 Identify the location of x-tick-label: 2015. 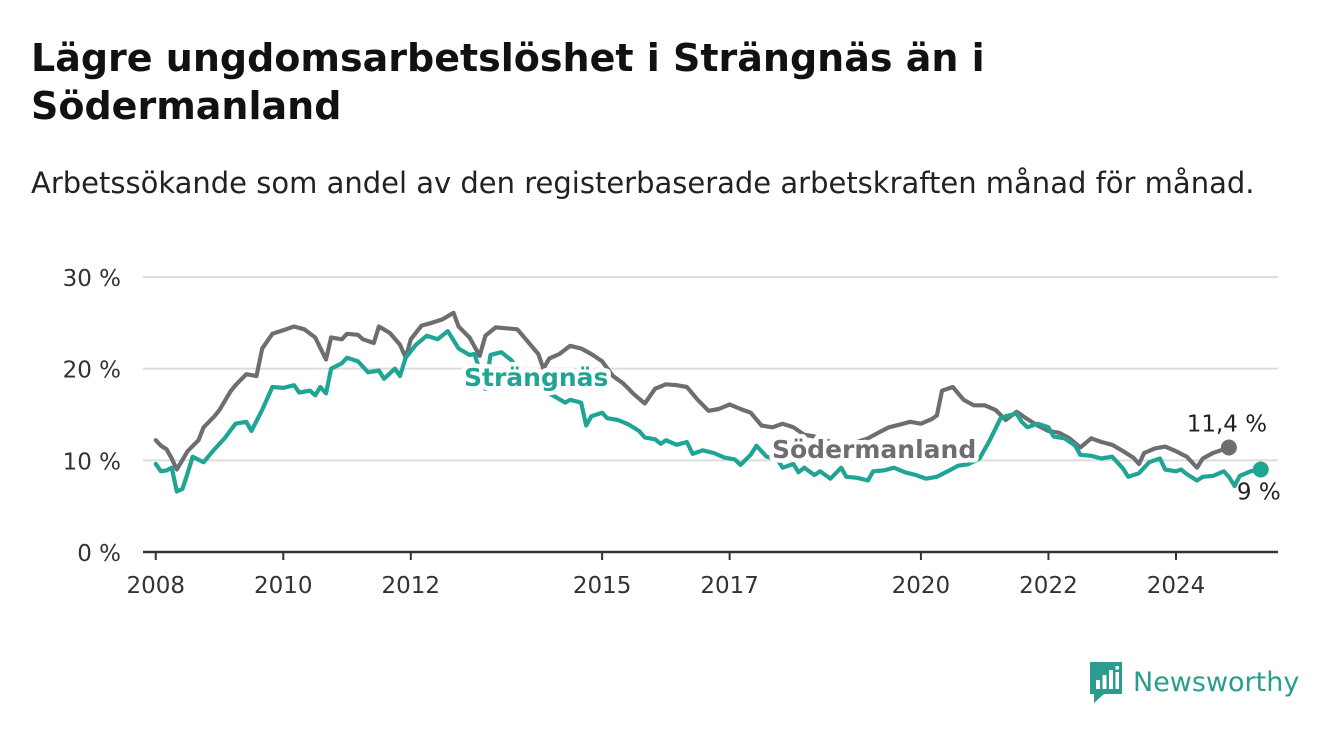
(602, 586).